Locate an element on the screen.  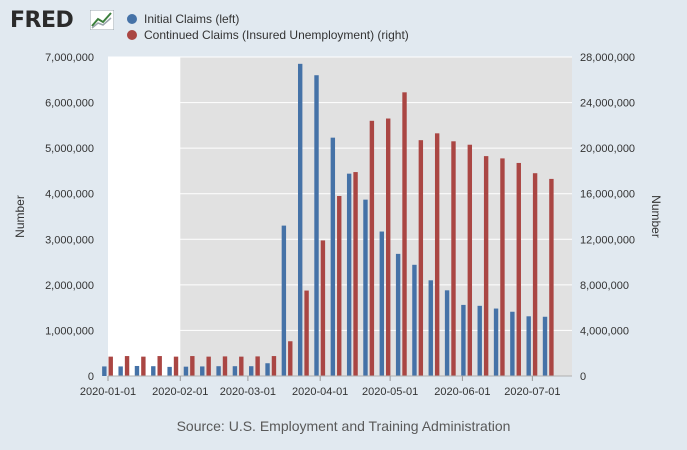
y-tick-label-right: 0 is located at coordinates (583, 377).